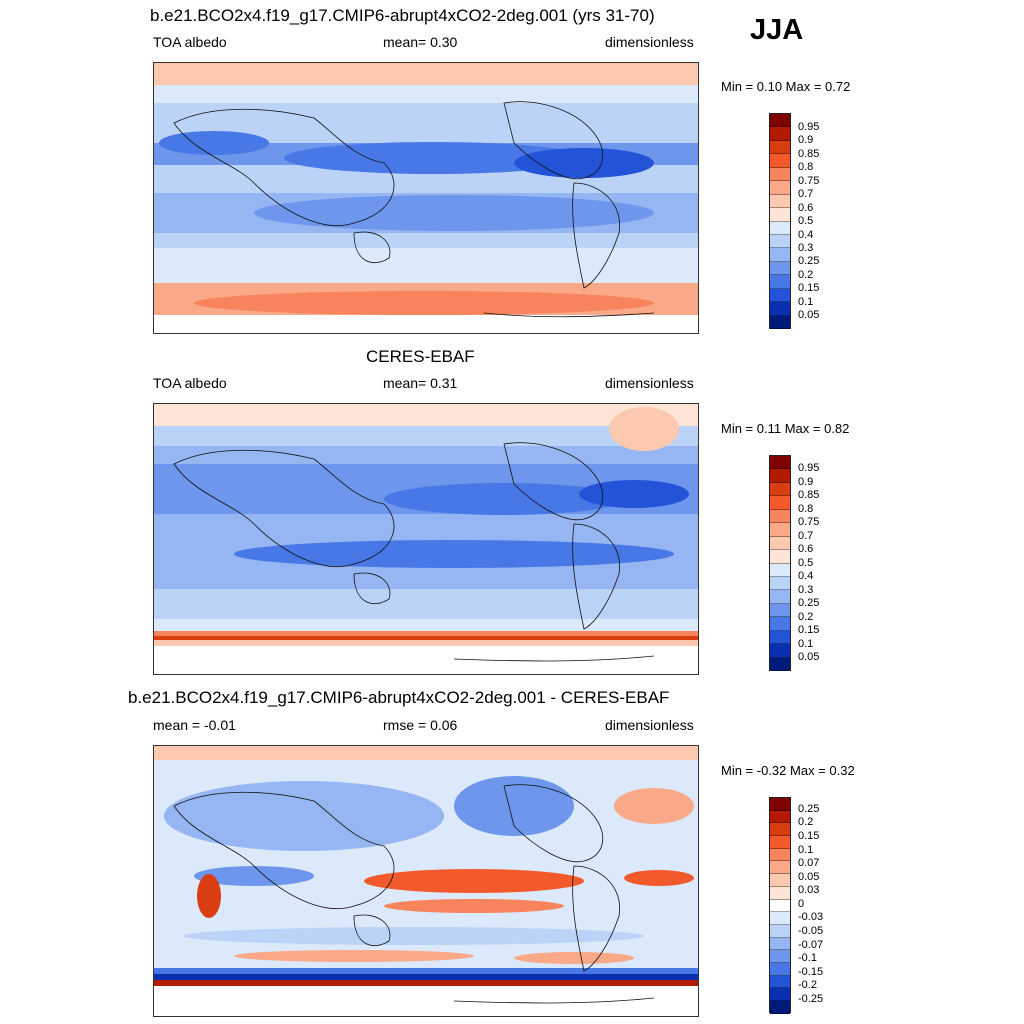 Image resolution: width=1024 pixels, height=1024 pixels. Describe the element at coordinates (777, 30) in the screenshot. I see `season-label: JJA` at that location.